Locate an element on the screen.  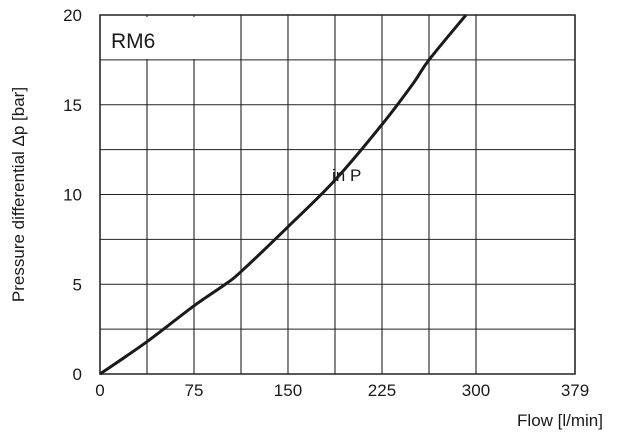
y-tick-label-1: 5 is located at coordinates (77, 284).